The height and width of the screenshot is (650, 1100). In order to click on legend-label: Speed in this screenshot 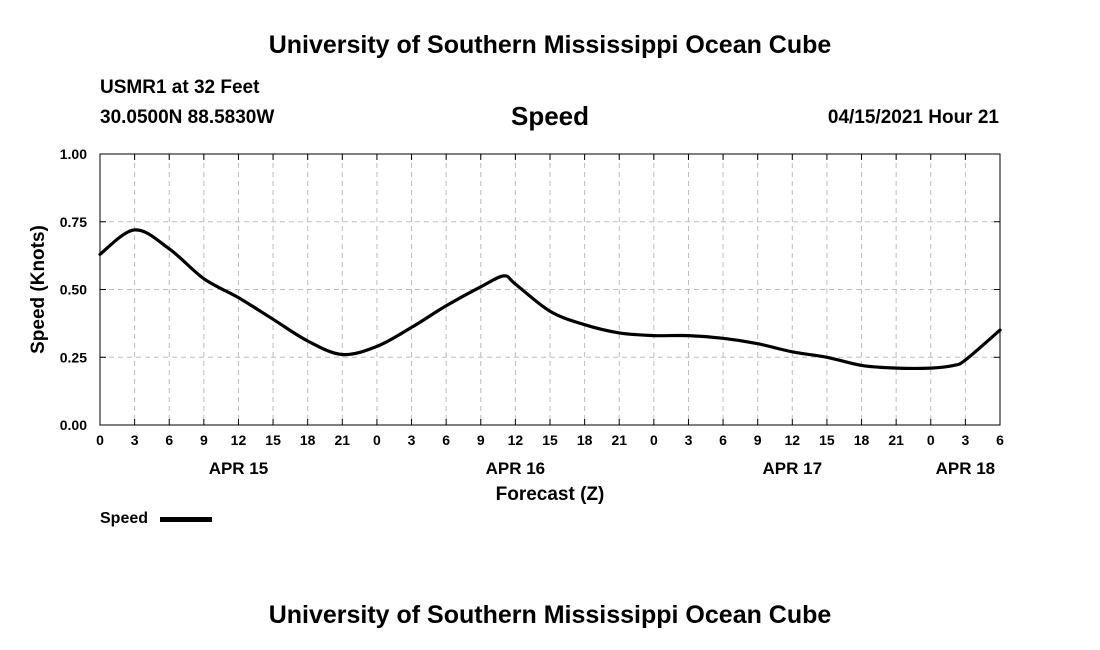, I will do `click(124, 518)`.